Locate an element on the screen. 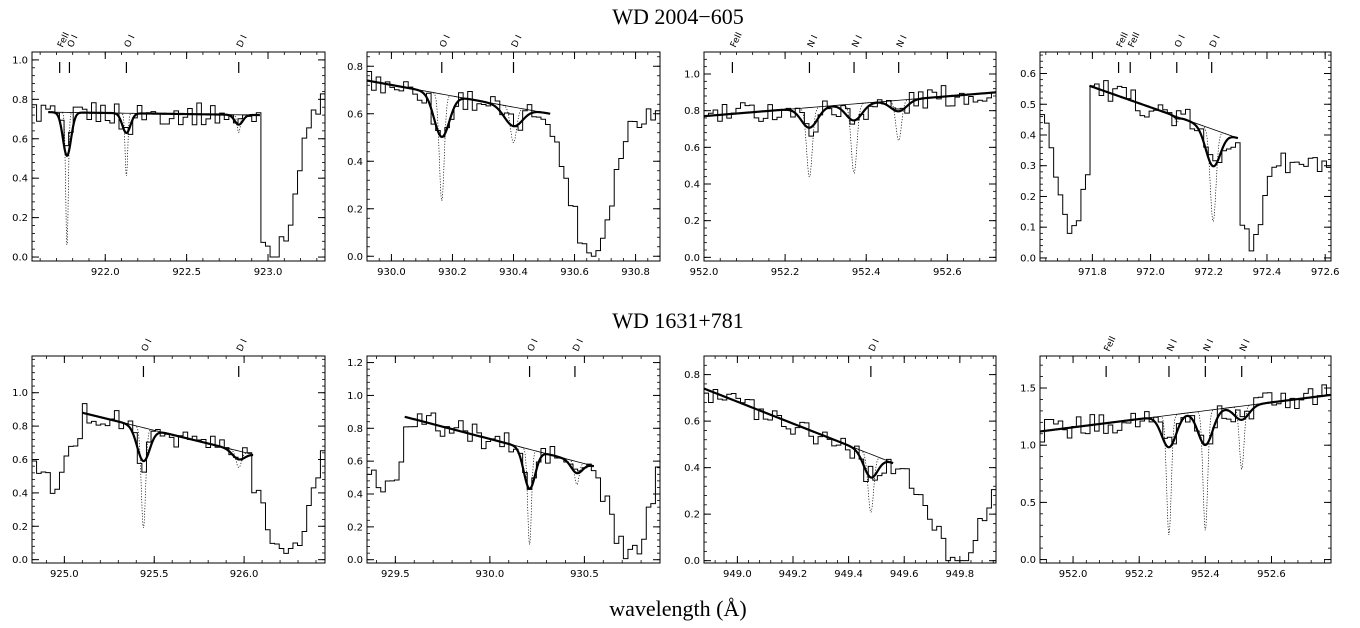 This screenshot has height=628, width=1360. x-tick-label: 925.5 is located at coordinates (154, 574).